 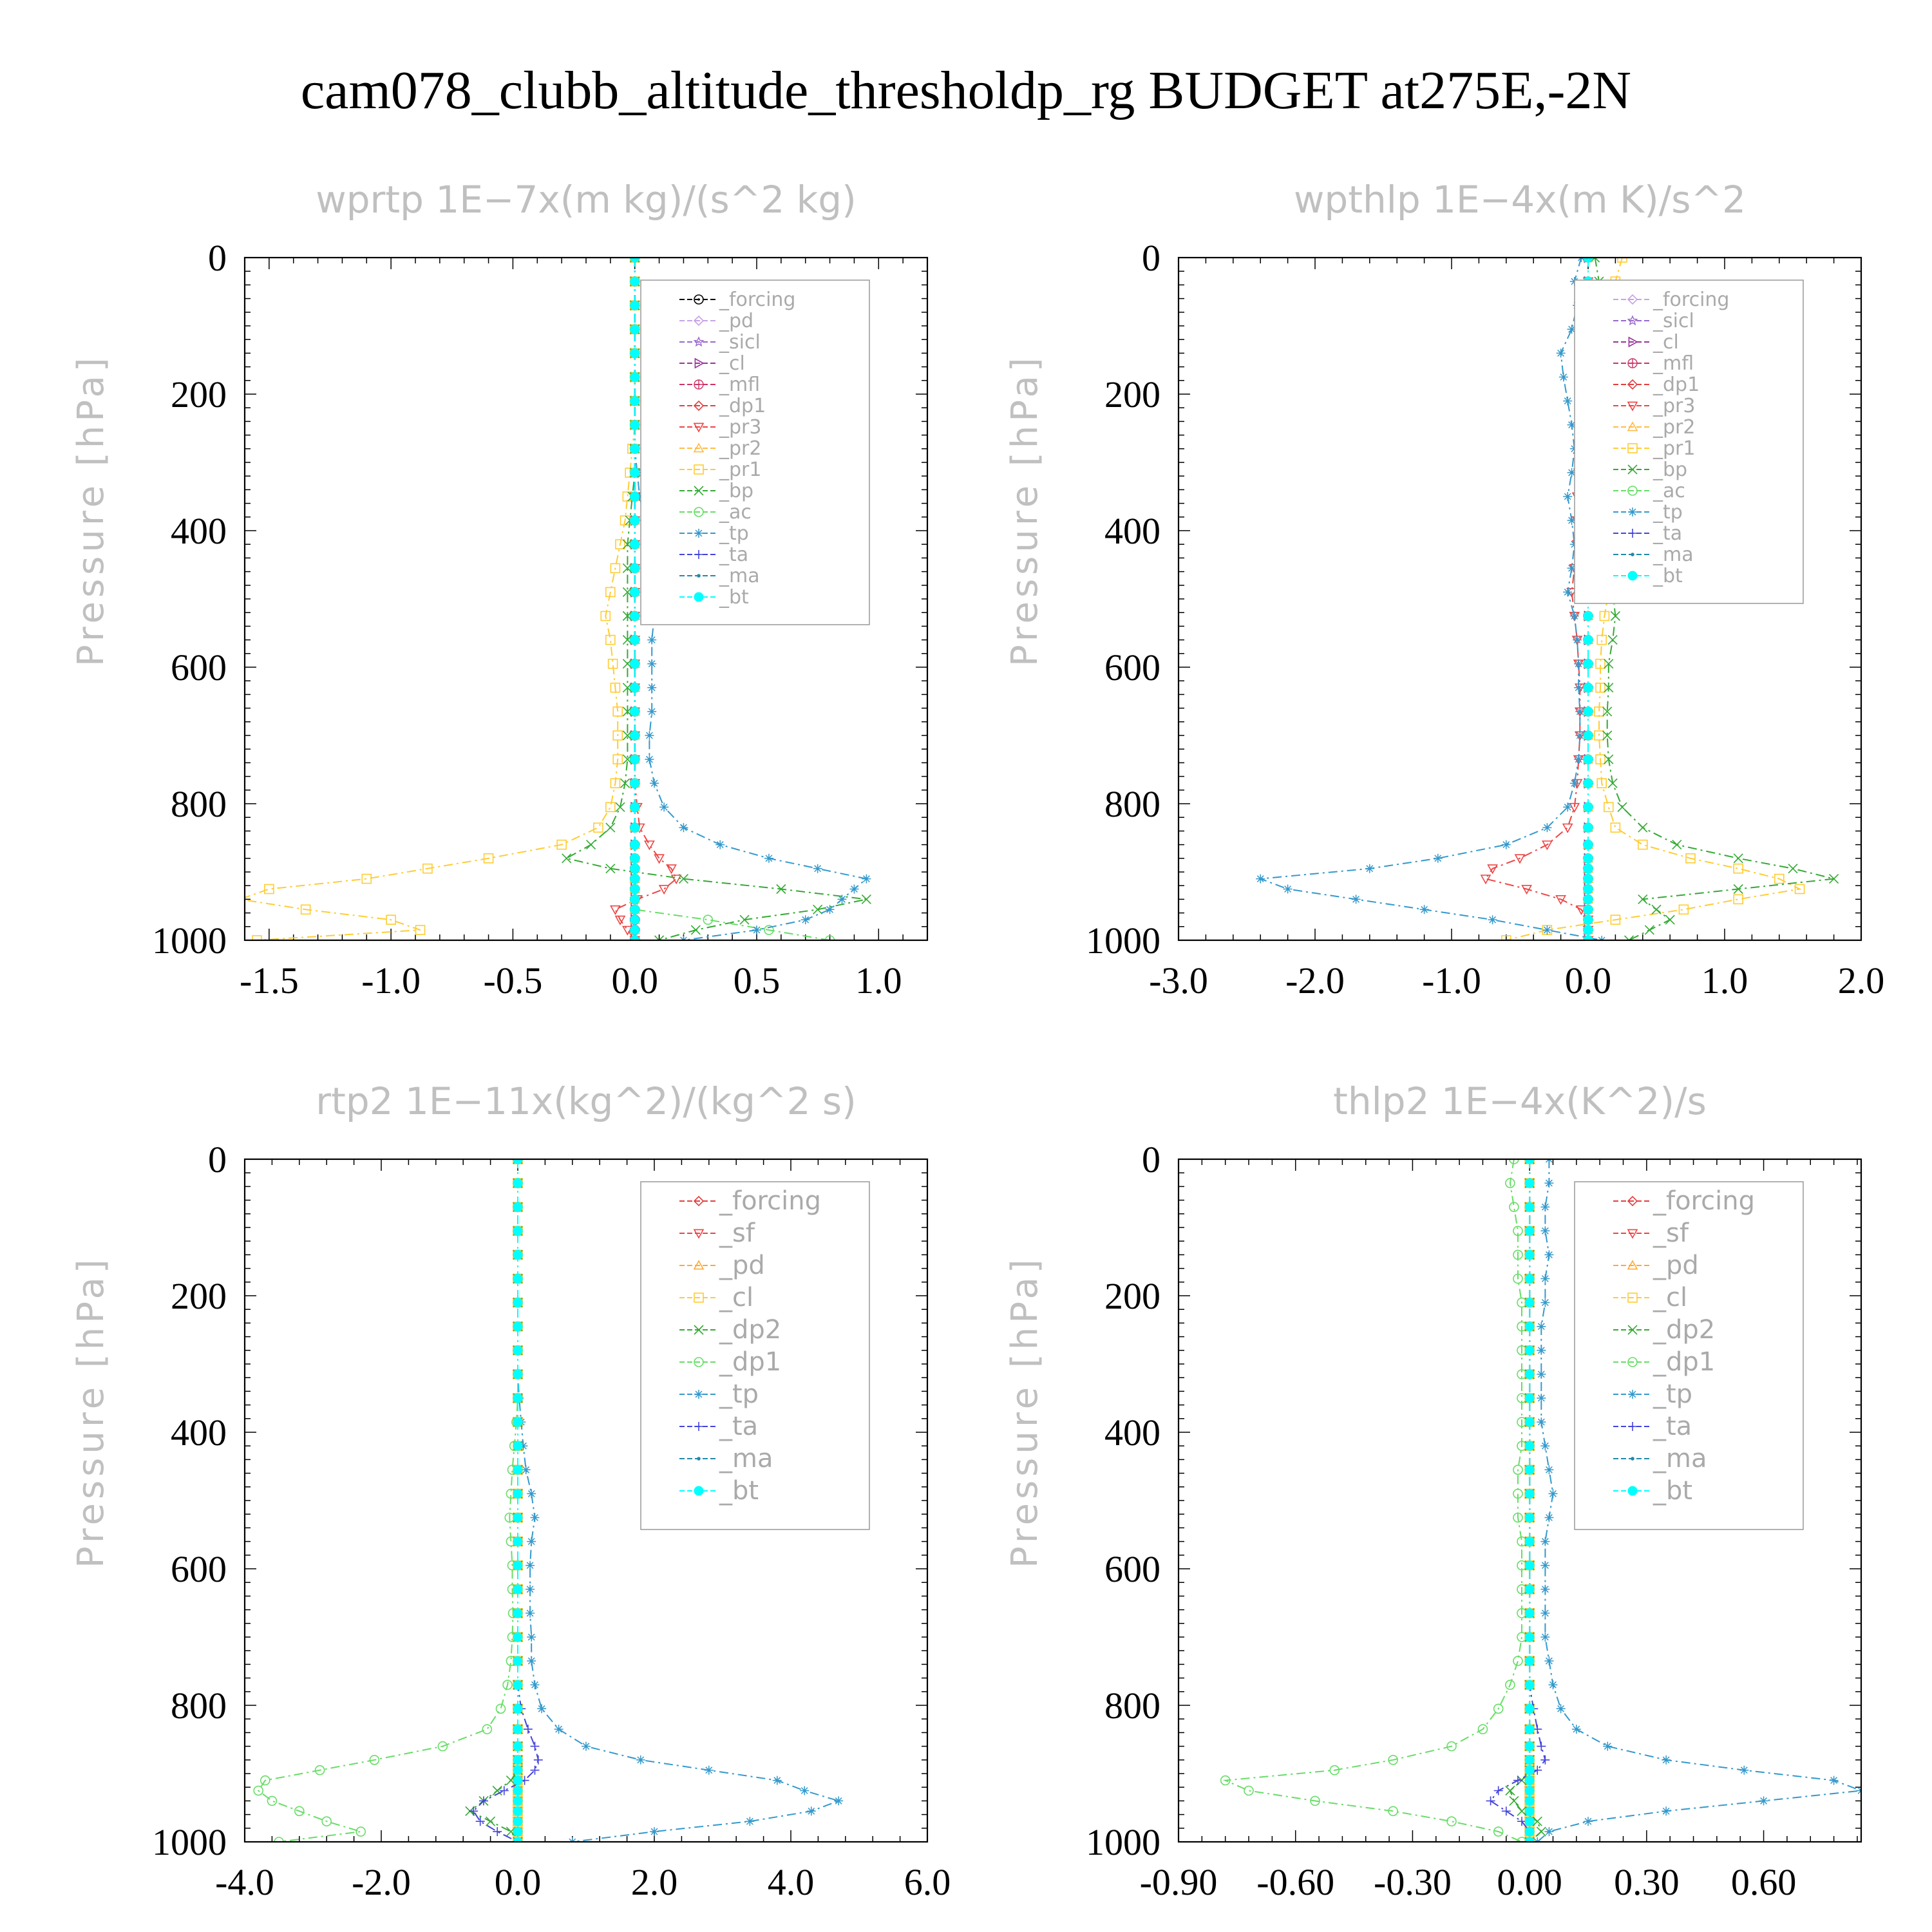 What do you see at coordinates (750, 1362) in the screenshot?
I see `legend-label: _dp1` at bounding box center [750, 1362].